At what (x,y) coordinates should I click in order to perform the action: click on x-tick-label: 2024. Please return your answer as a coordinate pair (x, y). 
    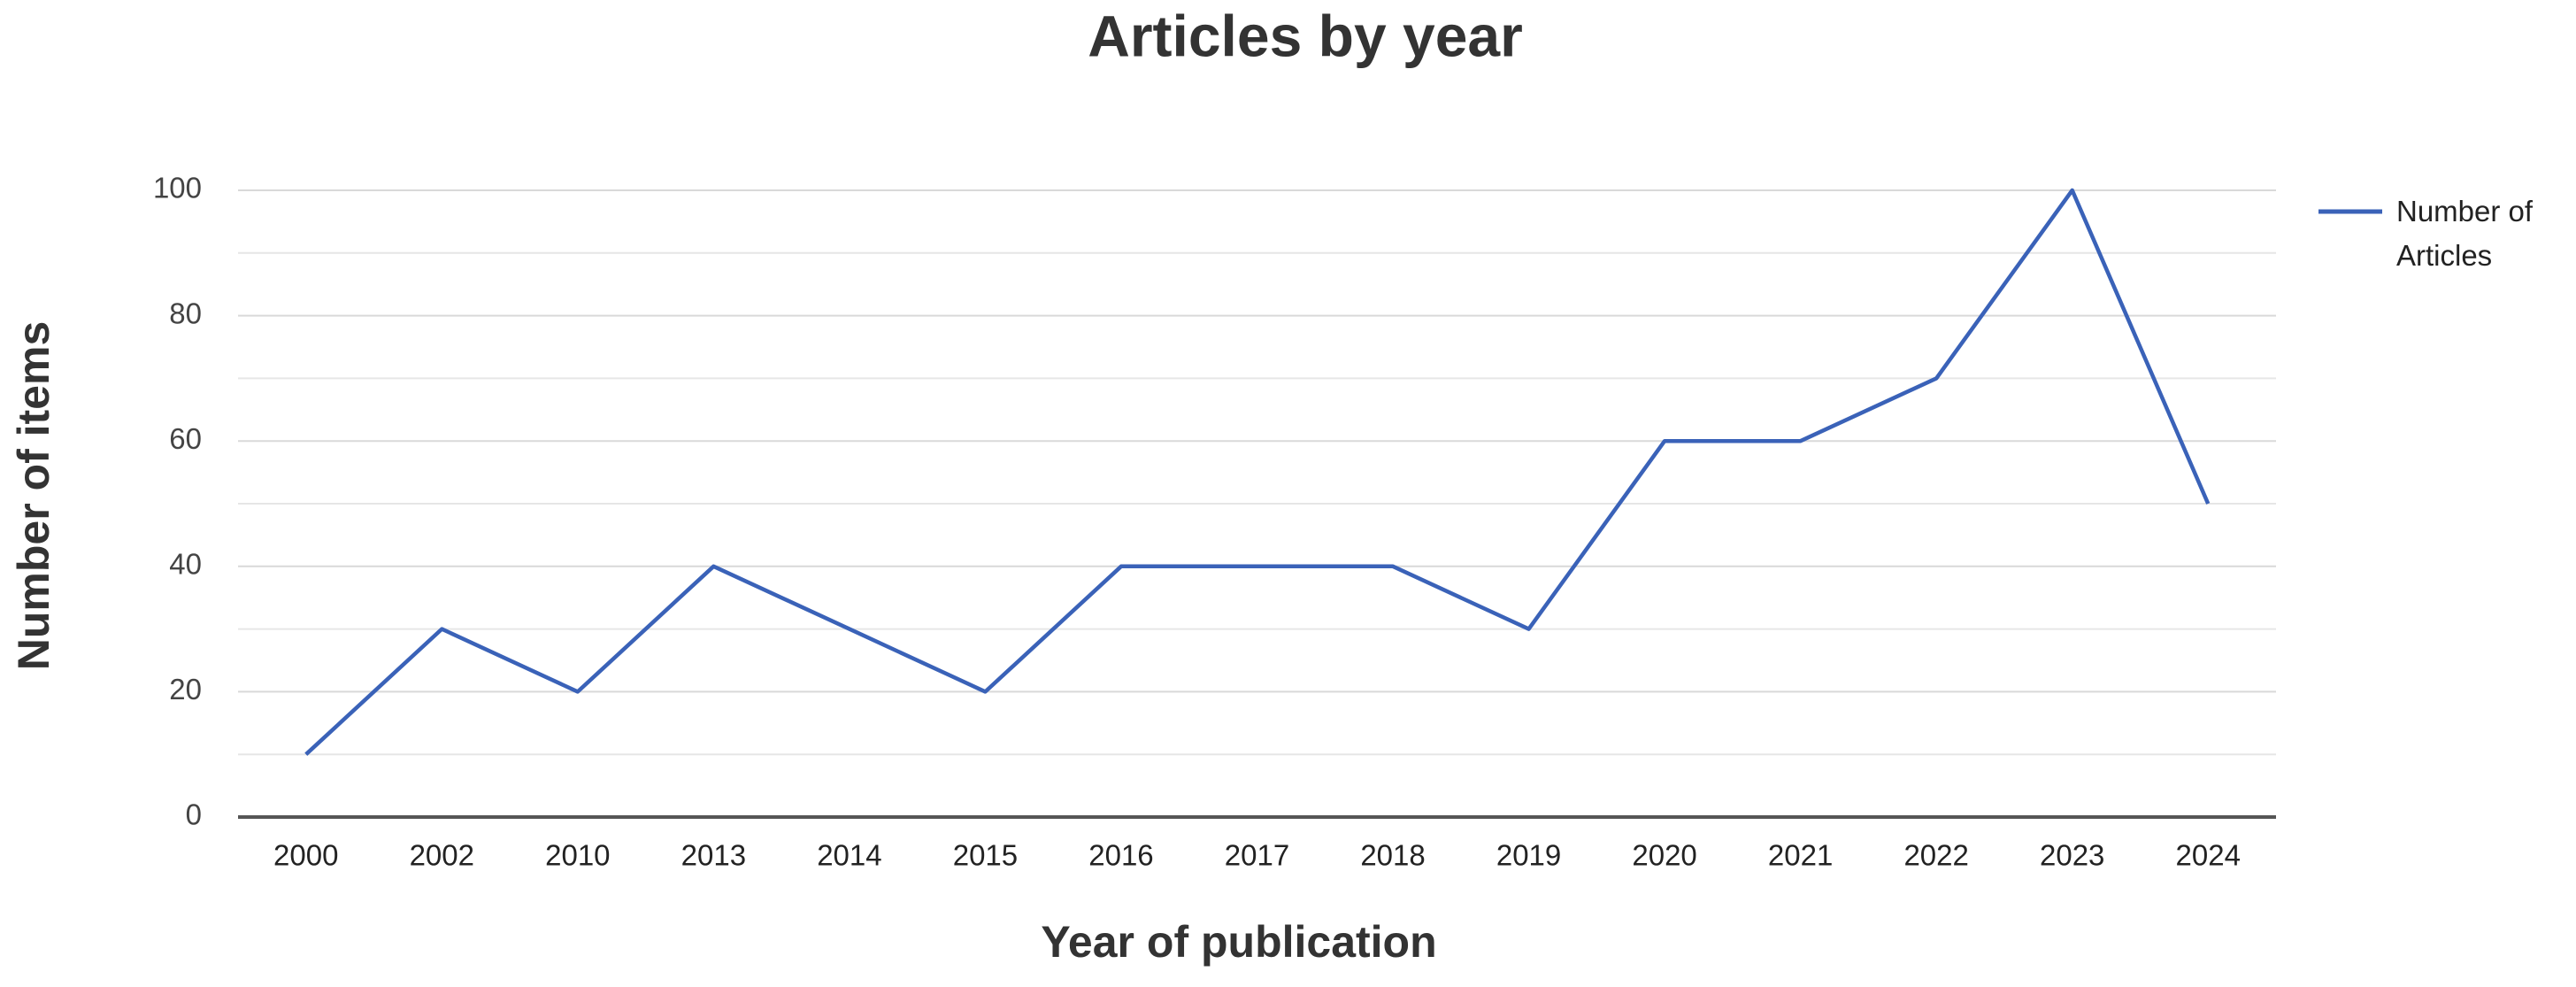
    Looking at the image, I should click on (2208, 855).